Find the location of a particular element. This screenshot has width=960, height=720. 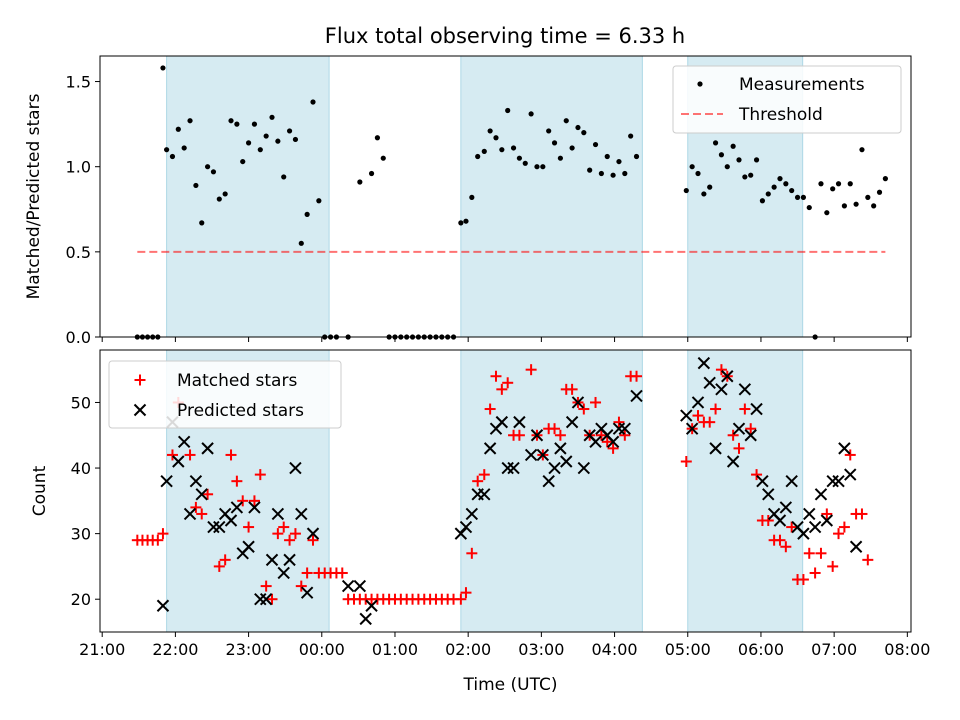

bottom-legend: Matched stars Predicted stars is located at coordinates (225, 394).